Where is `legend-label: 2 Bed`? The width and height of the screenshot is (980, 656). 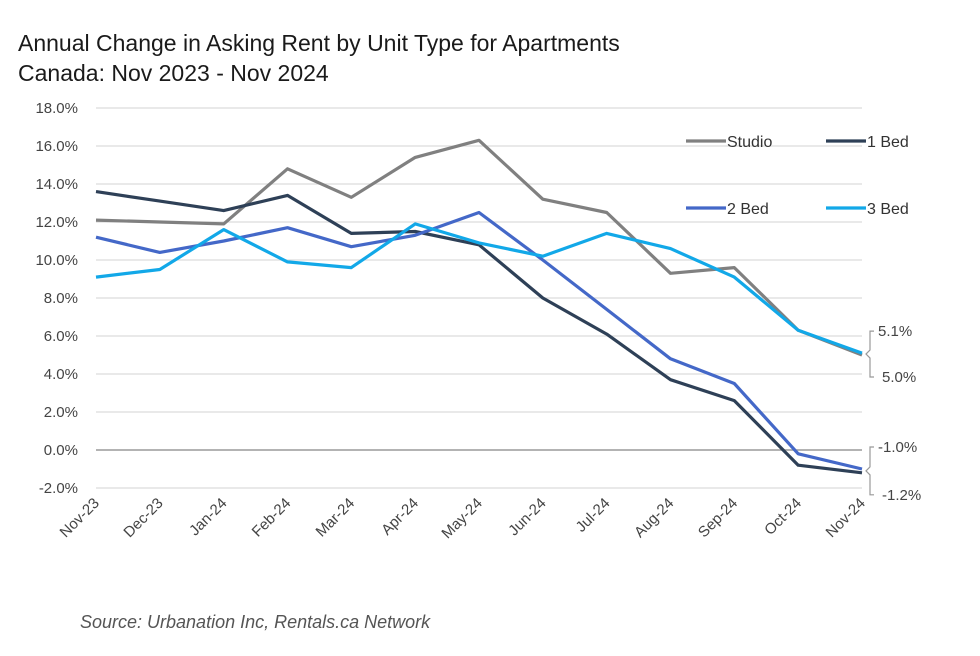 legend-label: 2 Bed is located at coordinates (748, 209).